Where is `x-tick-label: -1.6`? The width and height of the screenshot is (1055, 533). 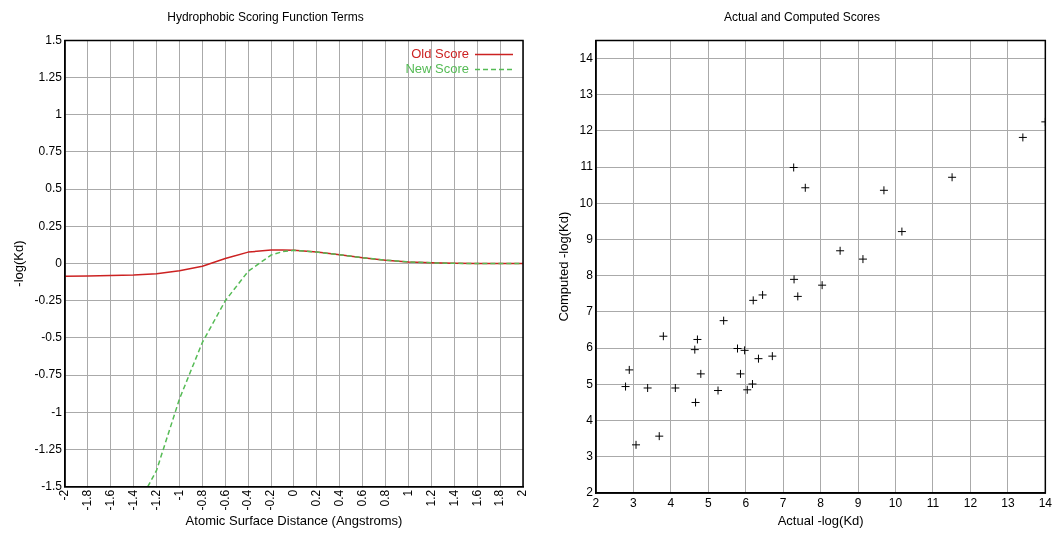
x-tick-label: -1.6 is located at coordinates (110, 500).